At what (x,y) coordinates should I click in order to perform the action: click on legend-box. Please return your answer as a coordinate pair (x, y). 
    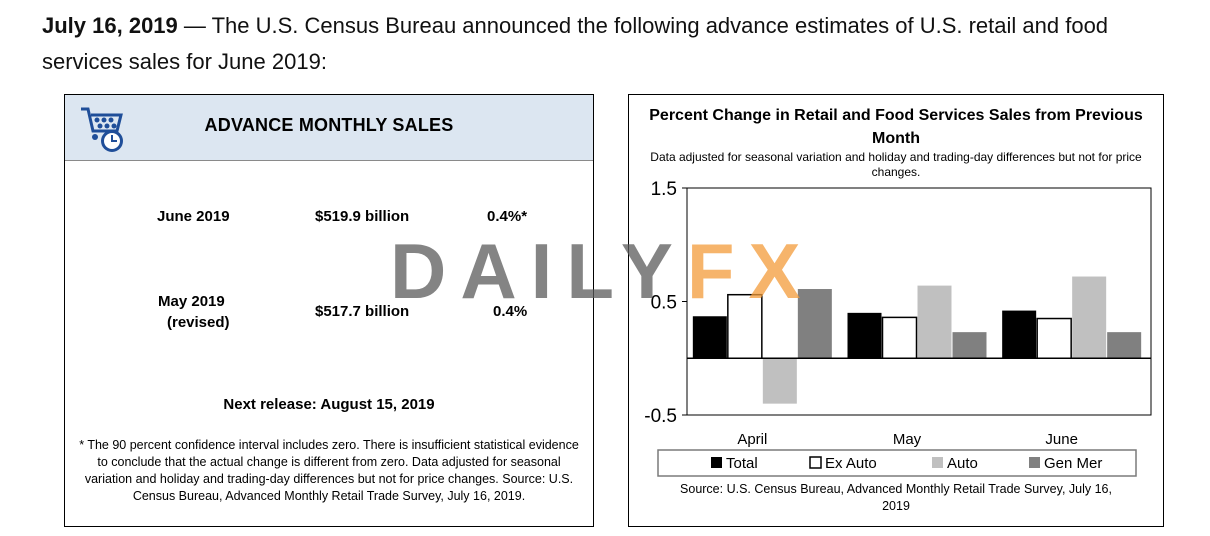
    Looking at the image, I should click on (897, 463).